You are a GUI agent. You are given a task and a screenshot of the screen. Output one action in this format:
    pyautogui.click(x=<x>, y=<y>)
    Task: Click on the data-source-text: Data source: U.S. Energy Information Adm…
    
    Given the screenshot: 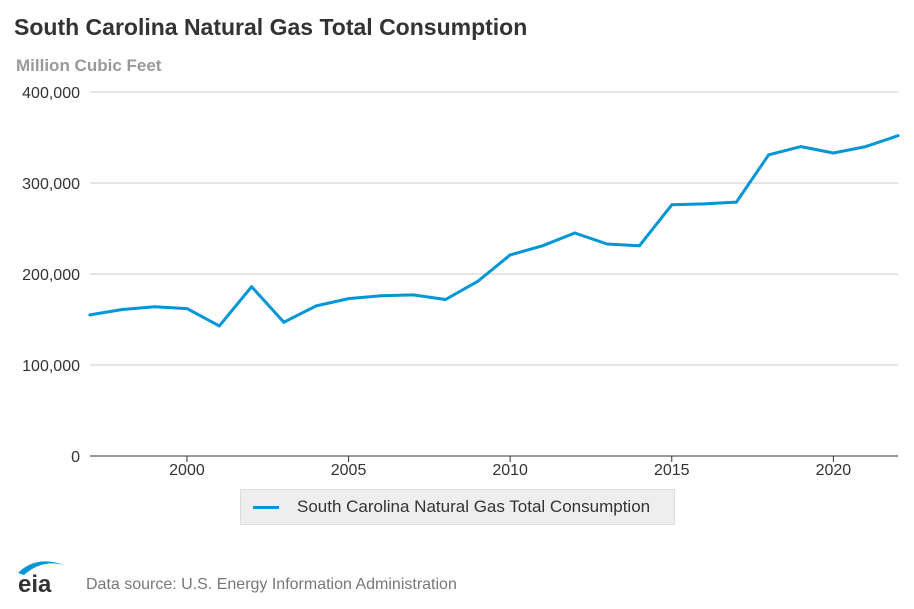 What is the action you would take?
    pyautogui.click(x=271, y=584)
    